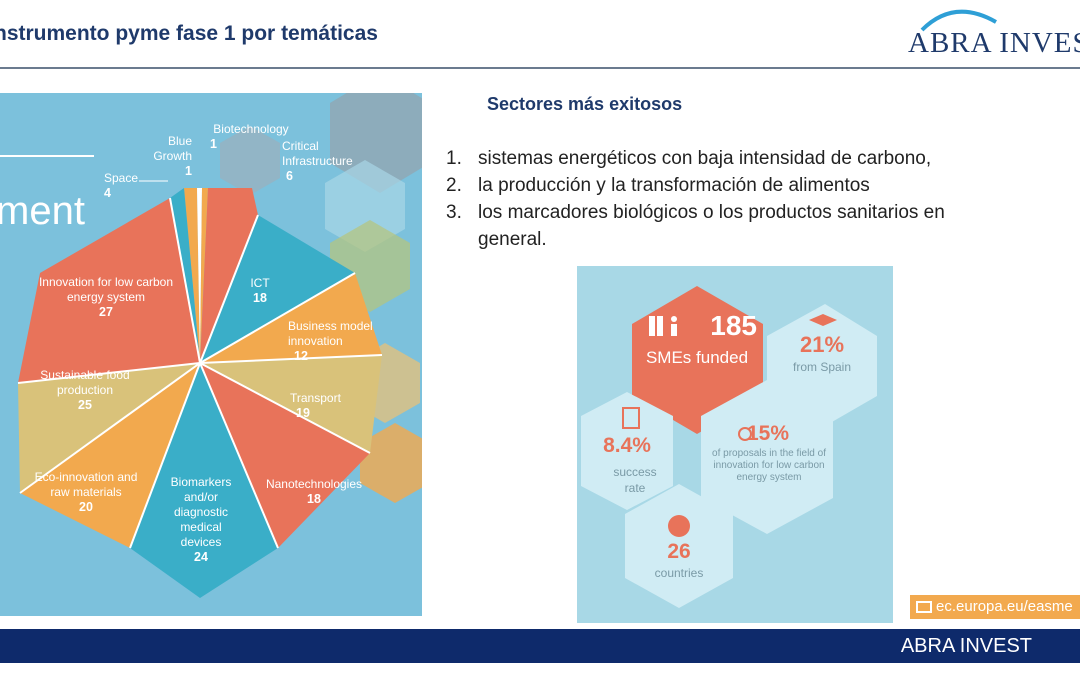  I want to click on sectores-title: Sectores más exitosos, so click(585, 104).